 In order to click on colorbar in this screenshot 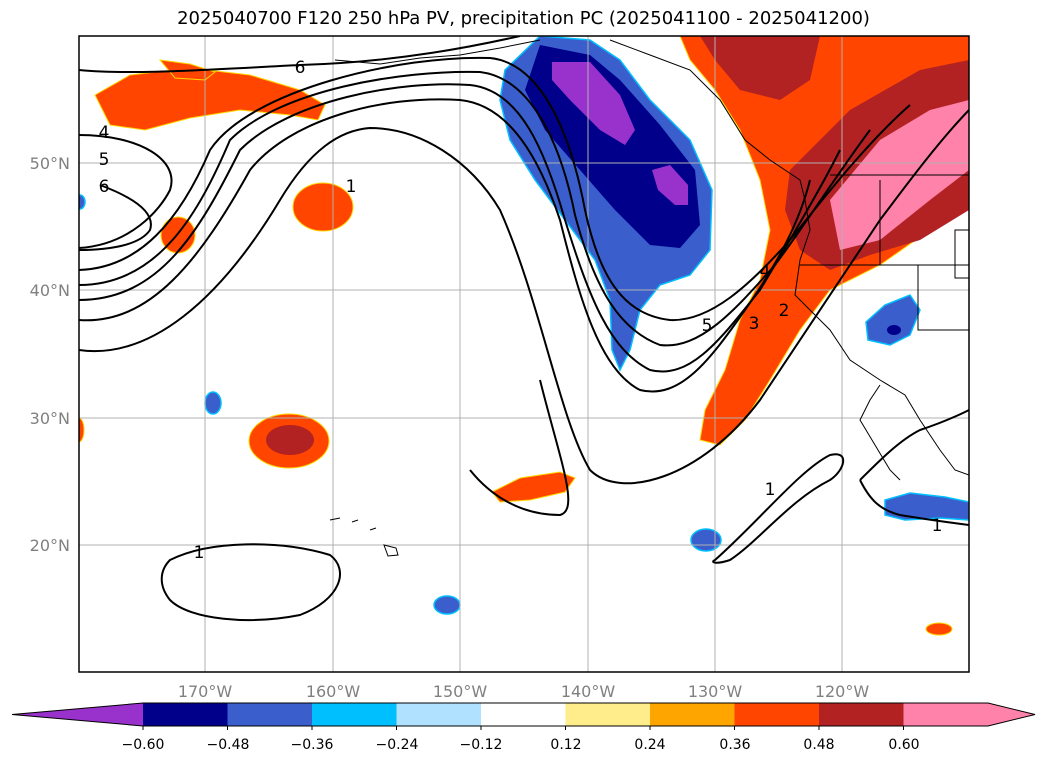, I will do `click(523, 716)`.